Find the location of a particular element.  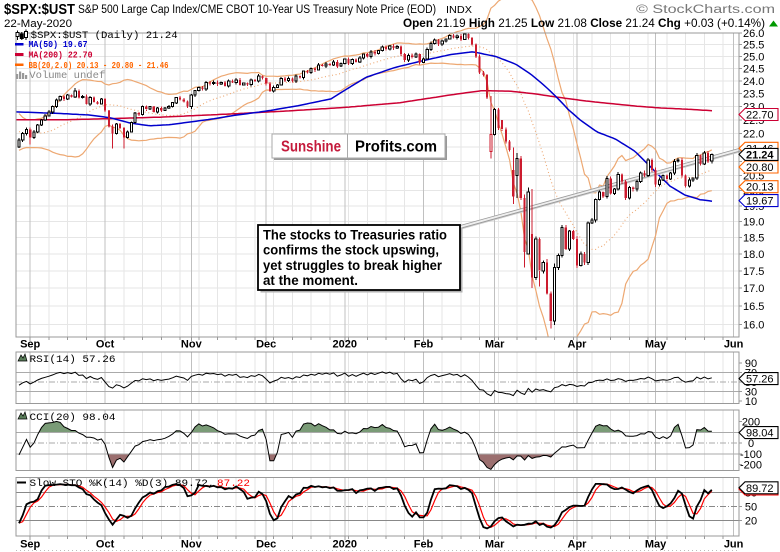

svg-text: © StockCharts.com is located at coordinates (705, 10).